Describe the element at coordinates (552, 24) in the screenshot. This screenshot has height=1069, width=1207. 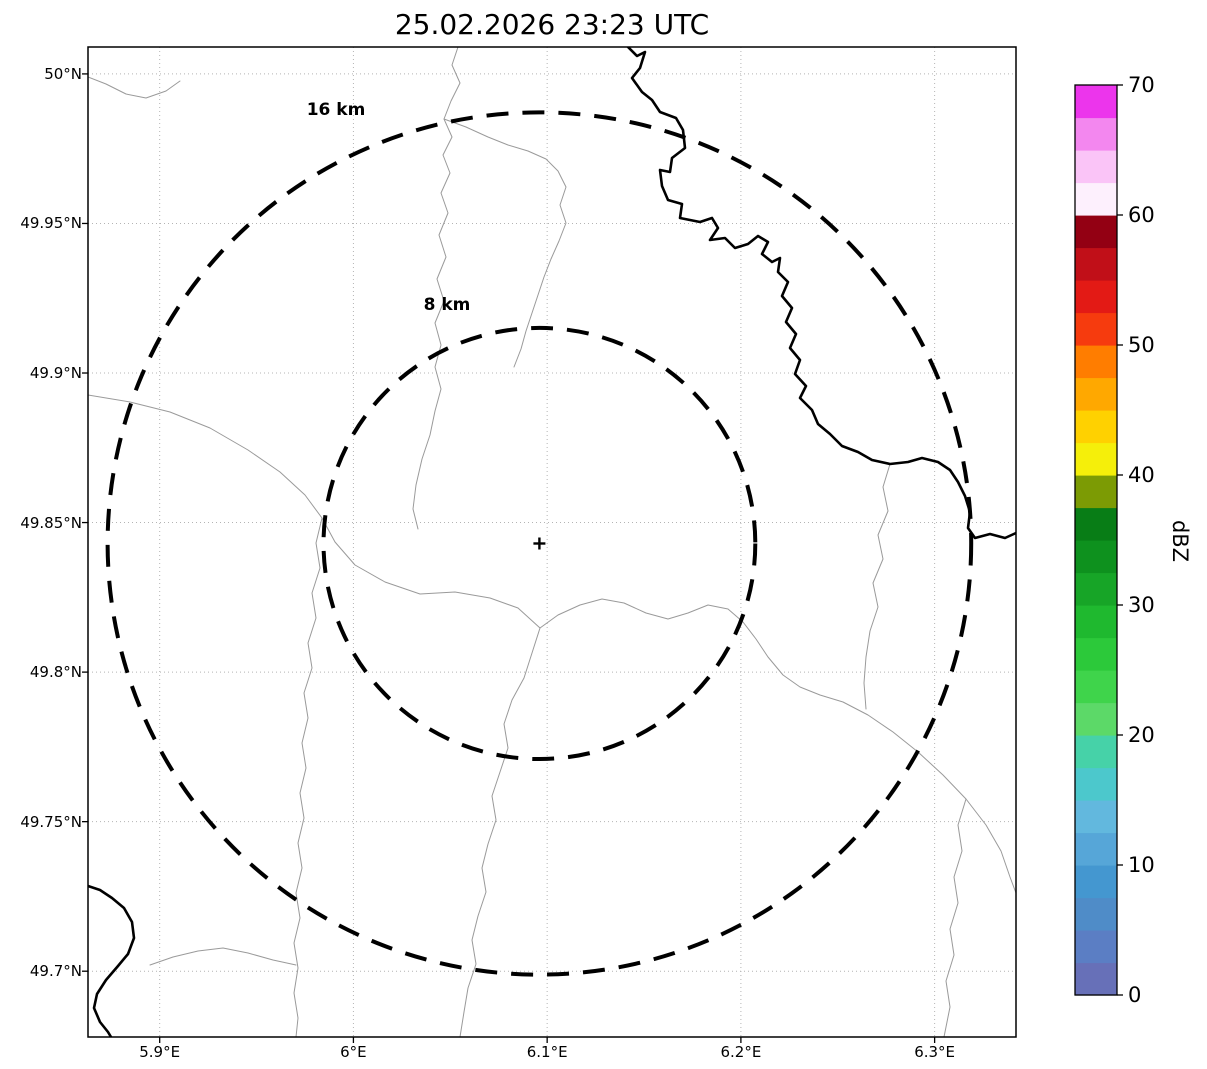
I see `figure-title: 25.02.2026 23:23 UTC` at that location.